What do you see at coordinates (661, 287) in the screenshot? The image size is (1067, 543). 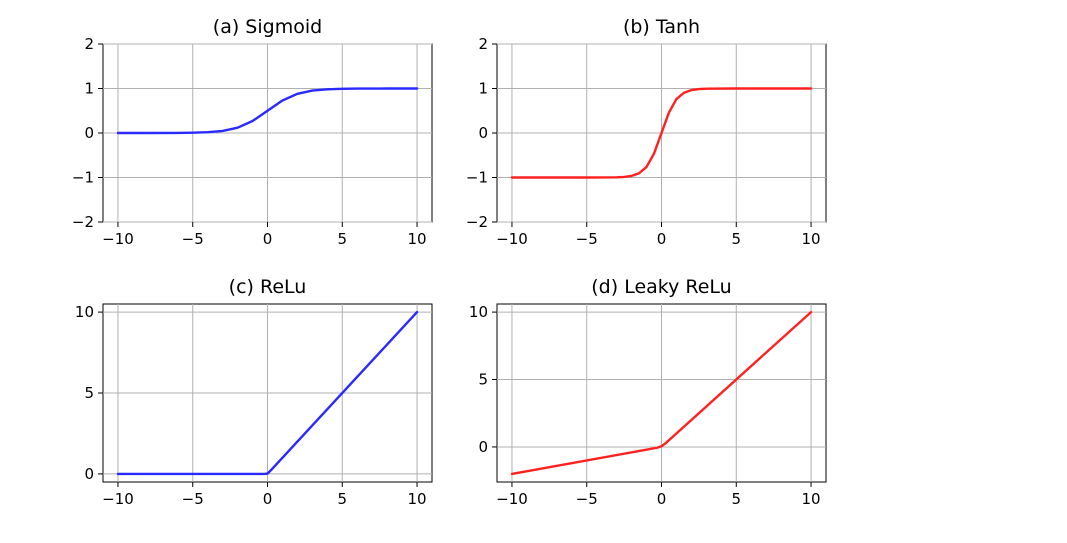 I see `subplot-d-title: (d) Leaky ReLu` at bounding box center [661, 287].